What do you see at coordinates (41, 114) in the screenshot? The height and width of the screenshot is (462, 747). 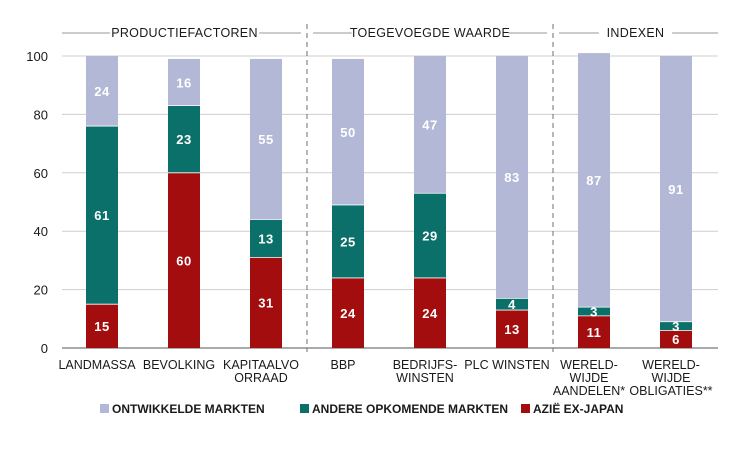 I see `y-tick-label-80: 80` at bounding box center [41, 114].